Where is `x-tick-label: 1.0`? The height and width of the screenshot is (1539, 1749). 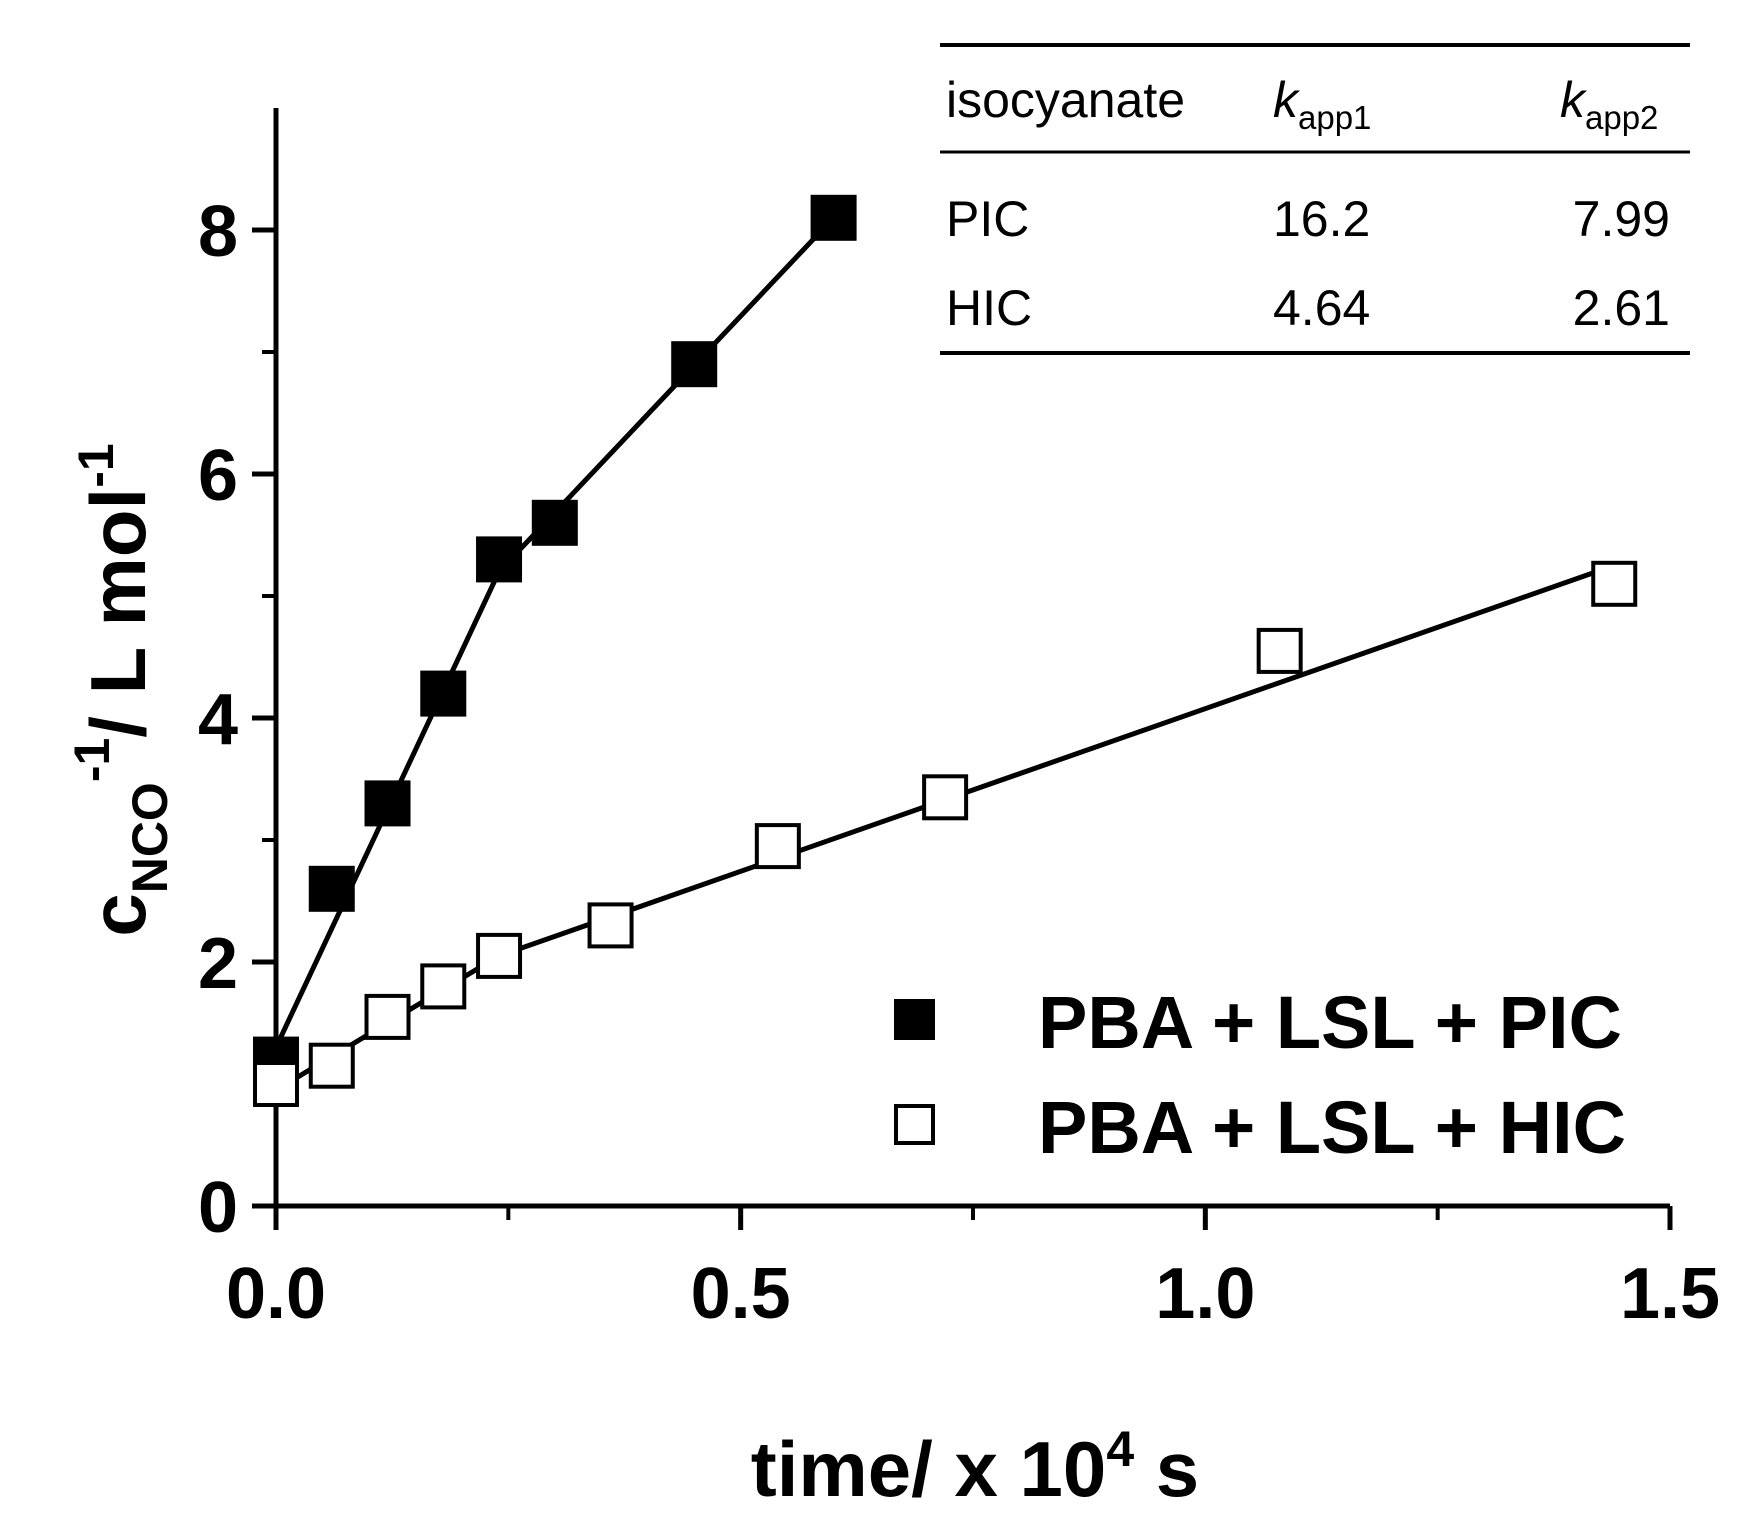 x-tick-label: 1.0 is located at coordinates (1205, 1294).